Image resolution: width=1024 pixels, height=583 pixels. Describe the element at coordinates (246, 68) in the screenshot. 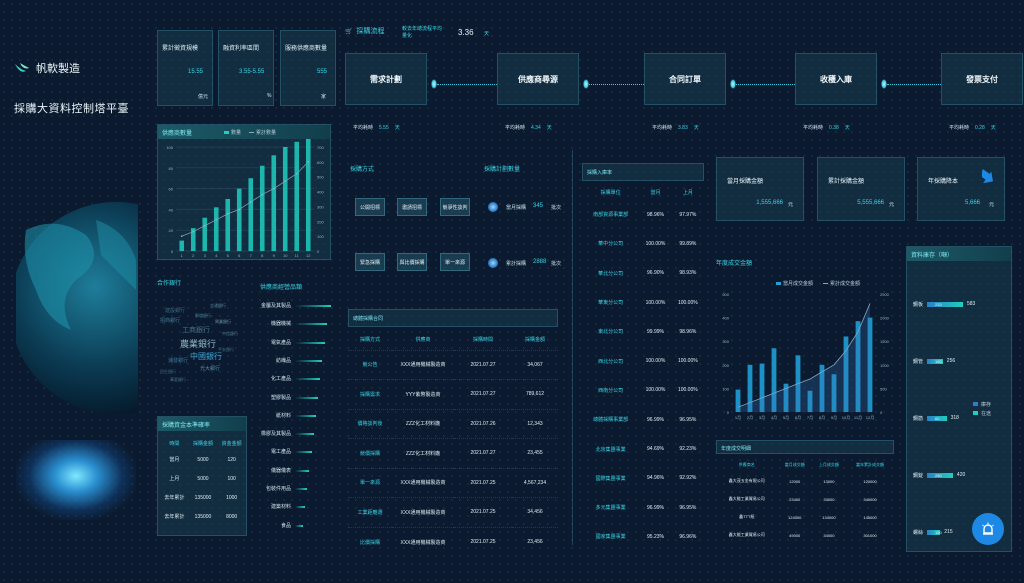

I see `kpi-card: 融資利率區間 3.55-5.55%` at that location.